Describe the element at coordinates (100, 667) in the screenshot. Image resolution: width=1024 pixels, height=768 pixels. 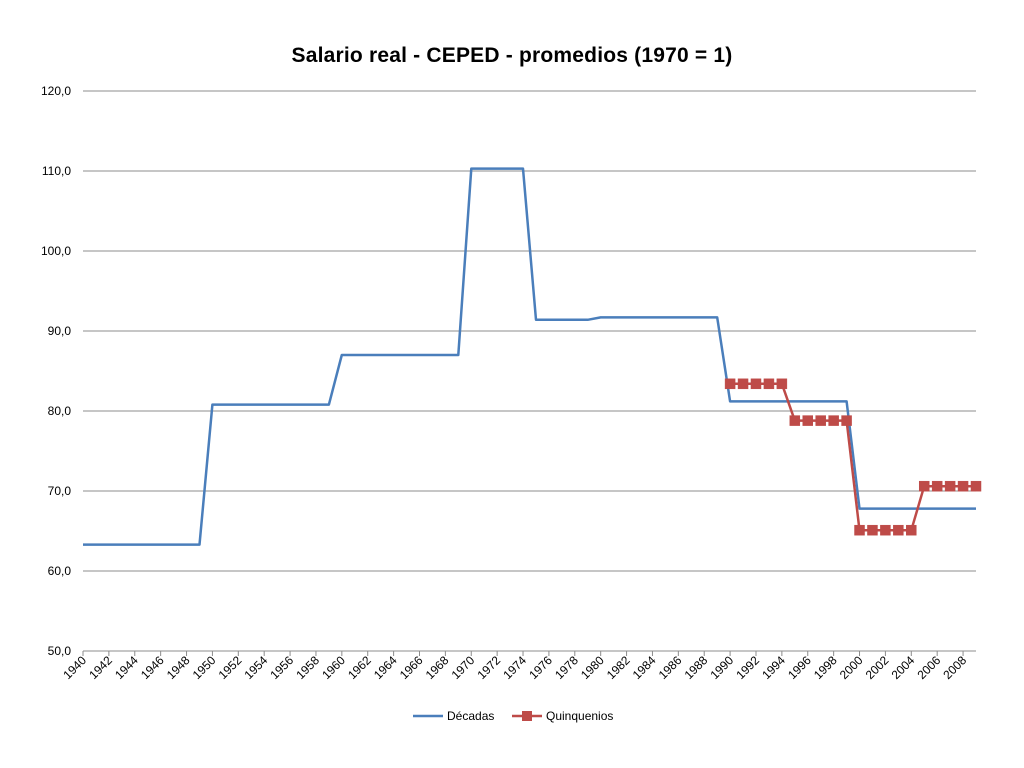
I see `x-tick-label: 1942` at that location.